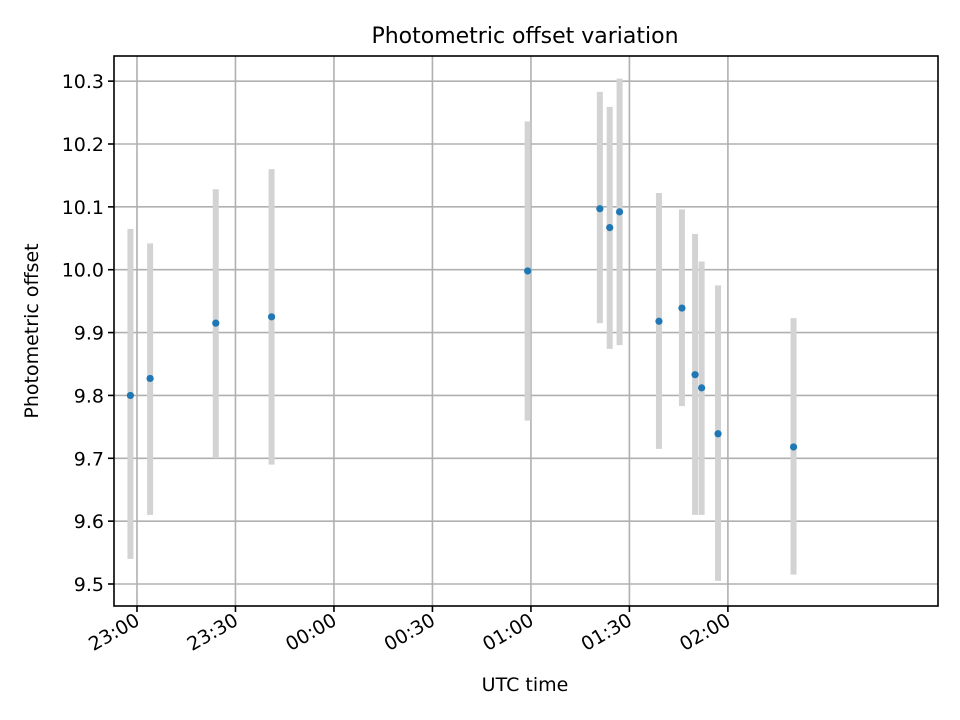 This screenshot has width=960, height=720. Describe the element at coordinates (83, 145) in the screenshot. I see `y-tick-label: 10.2` at that location.